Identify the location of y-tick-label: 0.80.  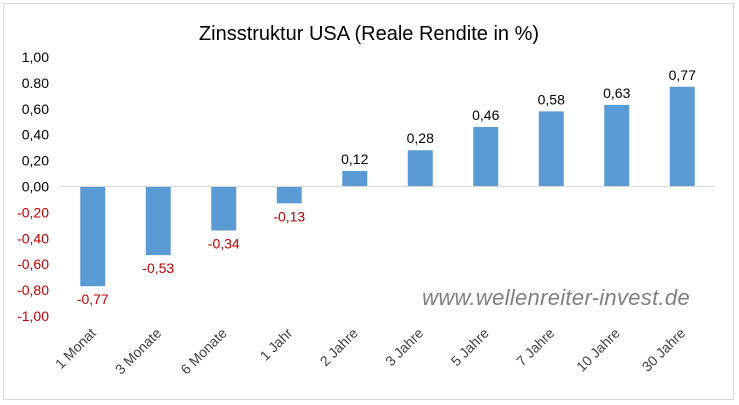
(35, 83).